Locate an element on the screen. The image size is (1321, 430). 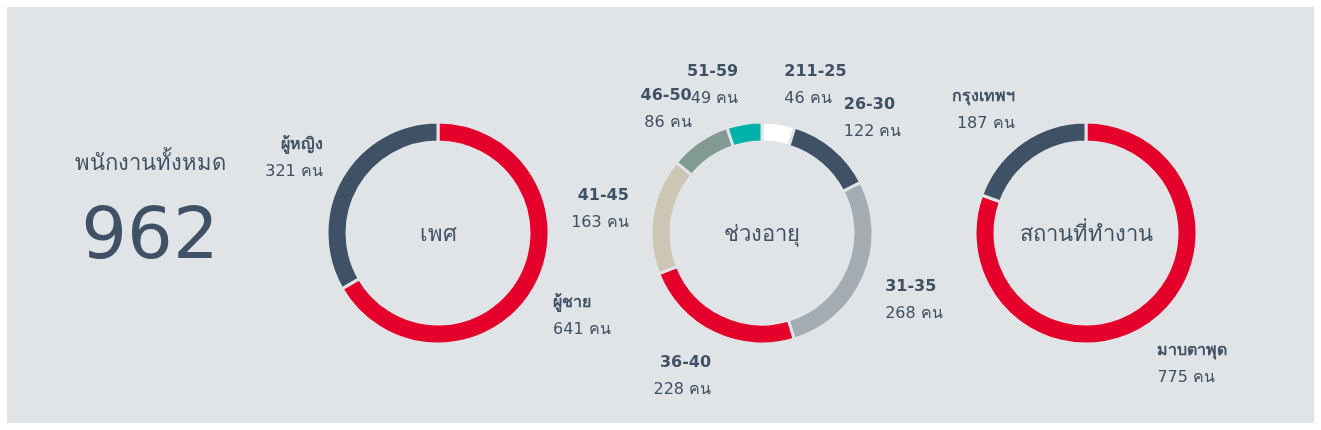
data-label: 122 คน is located at coordinates (872, 130).